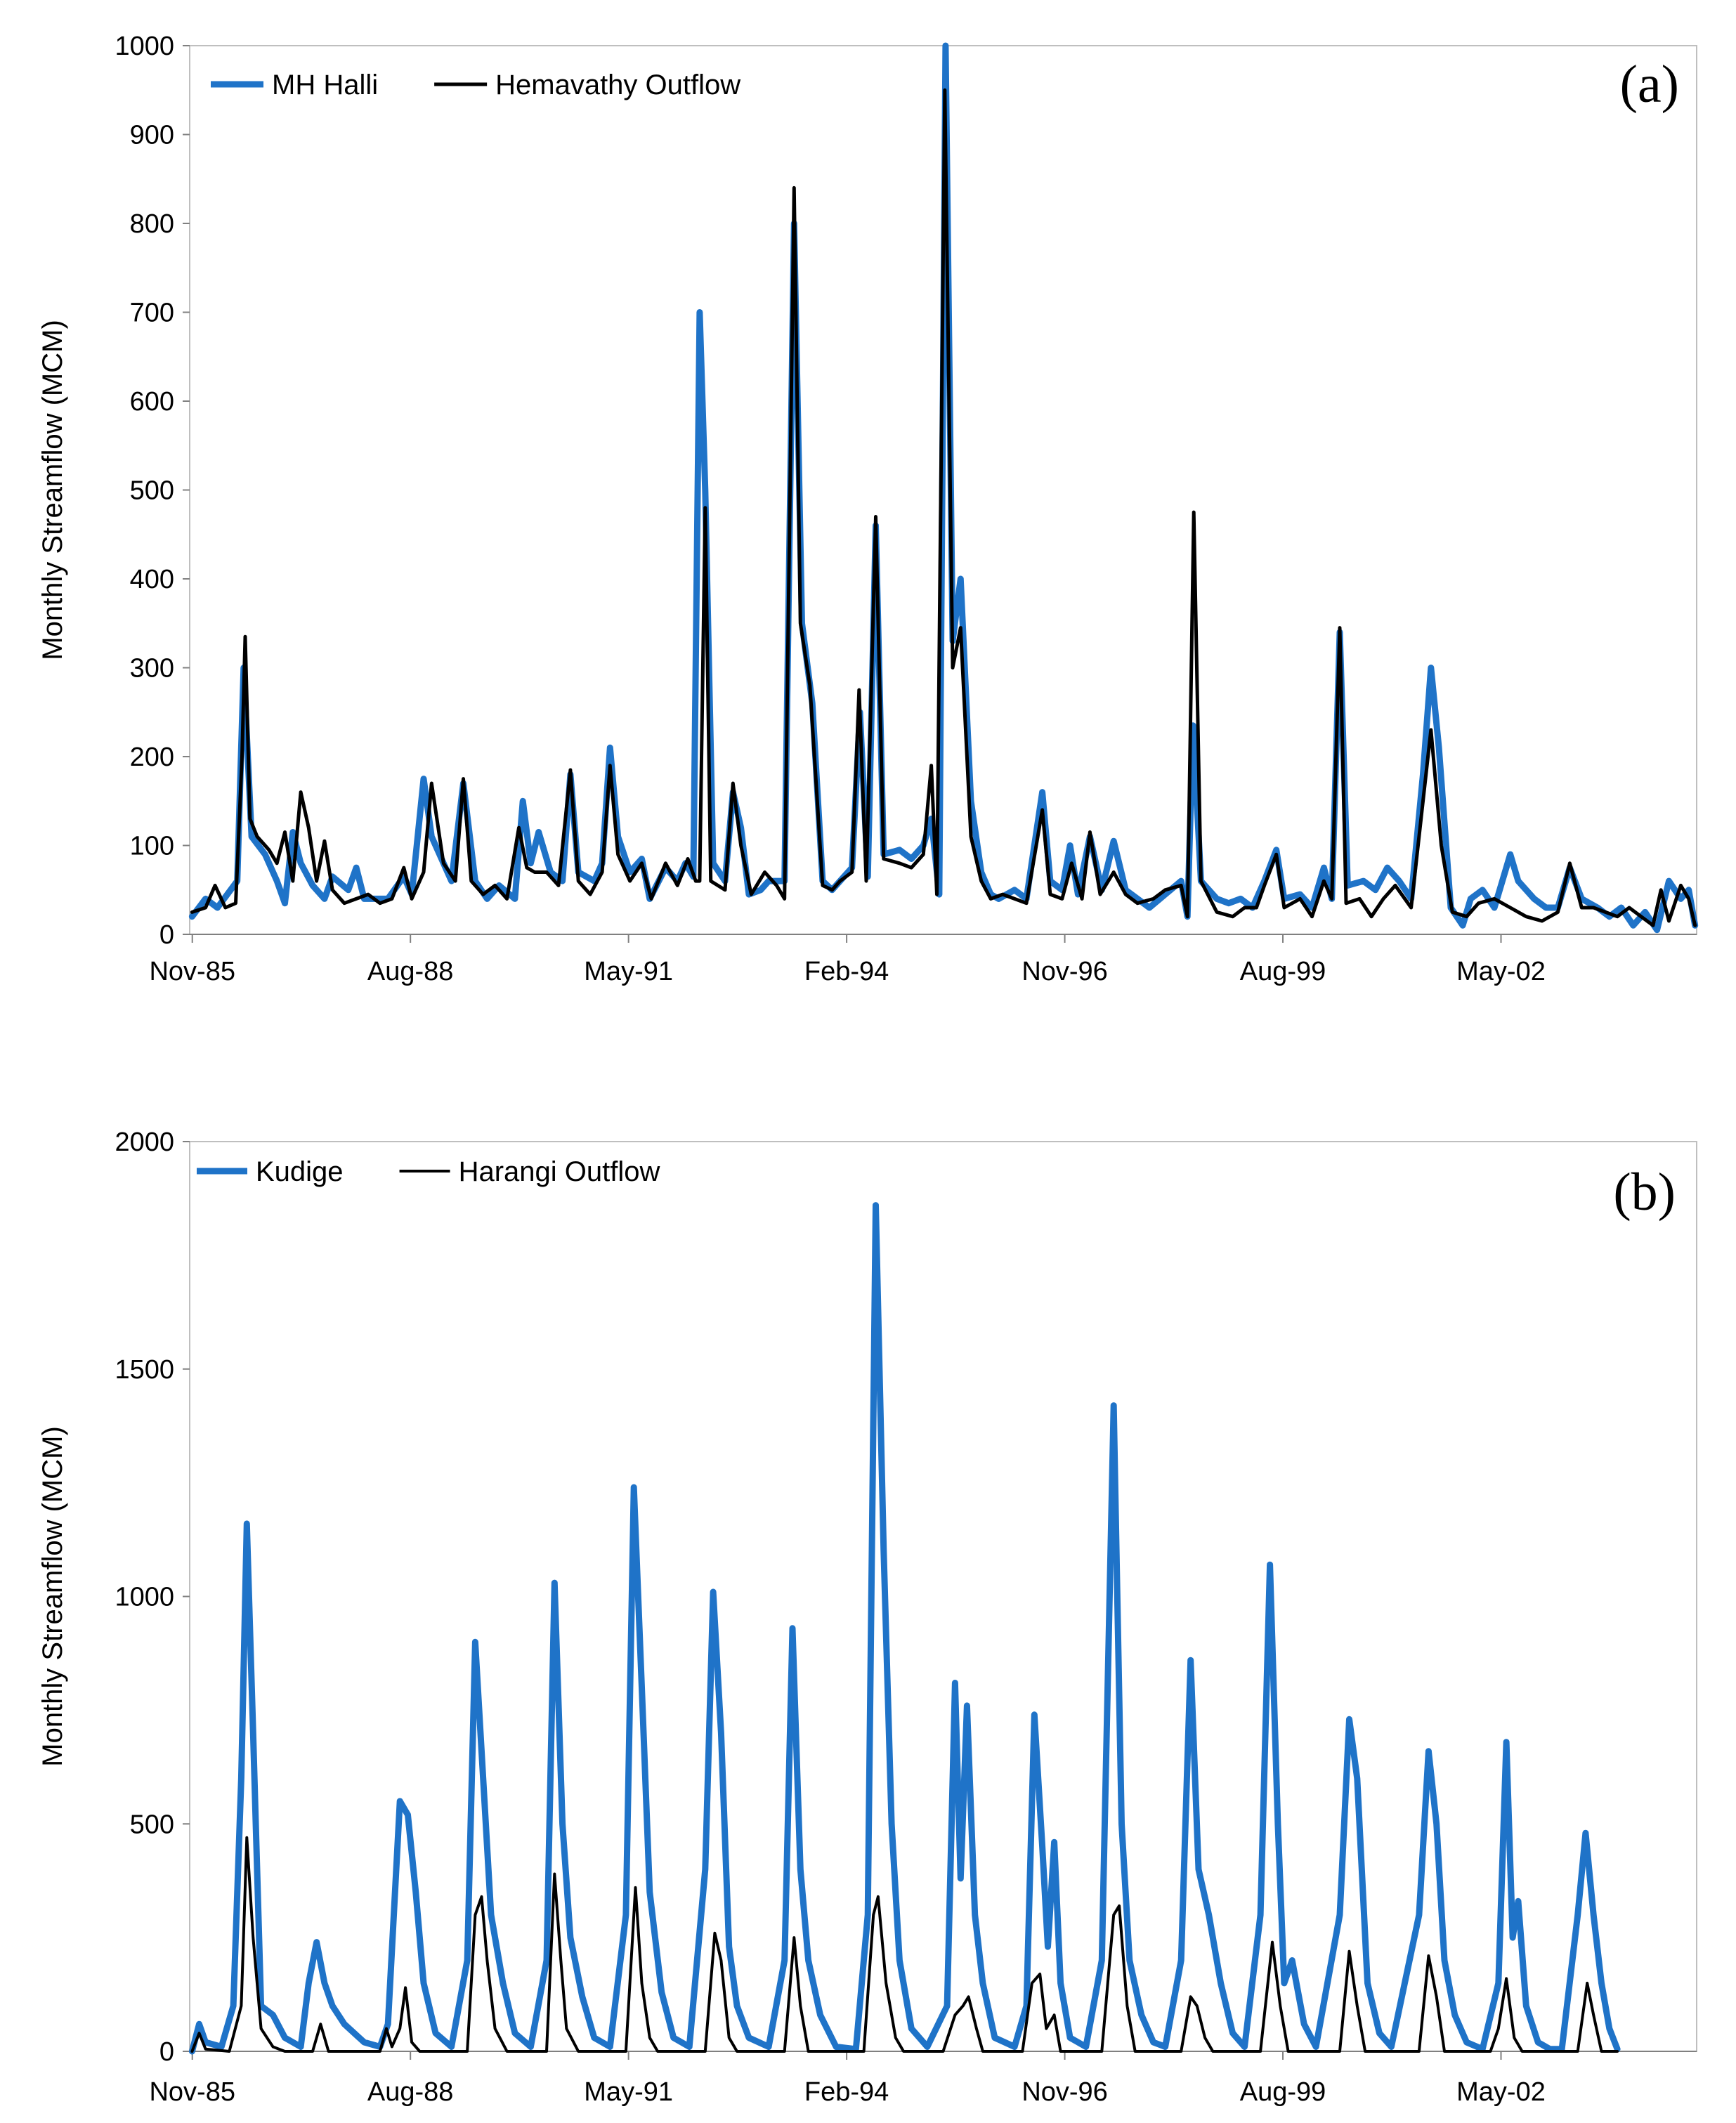 This screenshot has width=1736, height=2123. I want to click on y-tick-label: 900, so click(152, 135).